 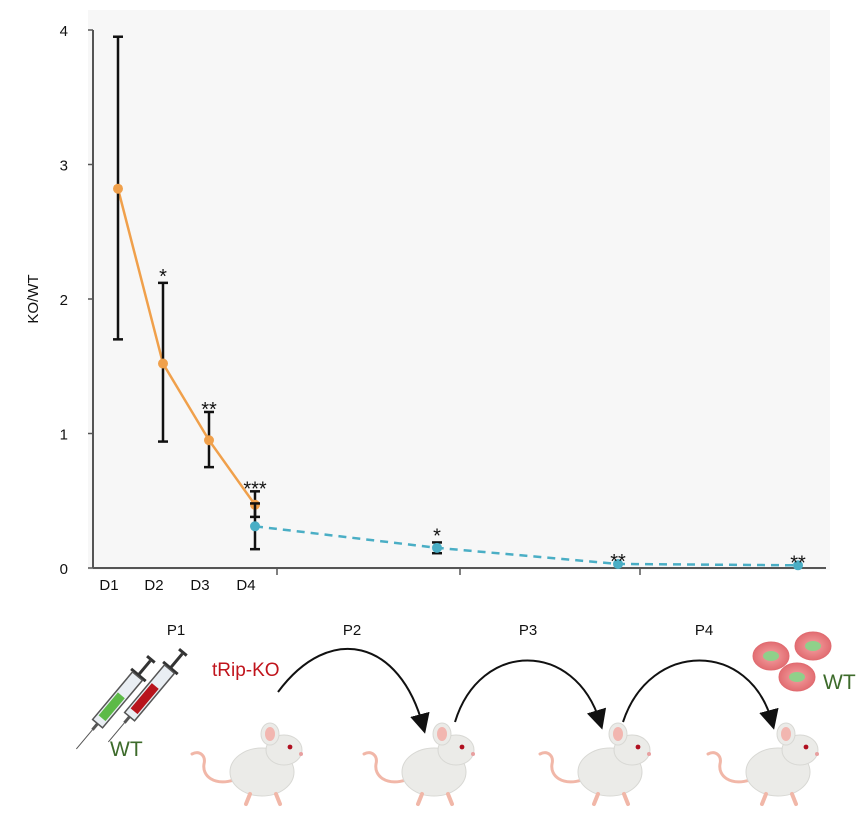 I want to click on y-tick-label: 0, so click(x=64, y=569).